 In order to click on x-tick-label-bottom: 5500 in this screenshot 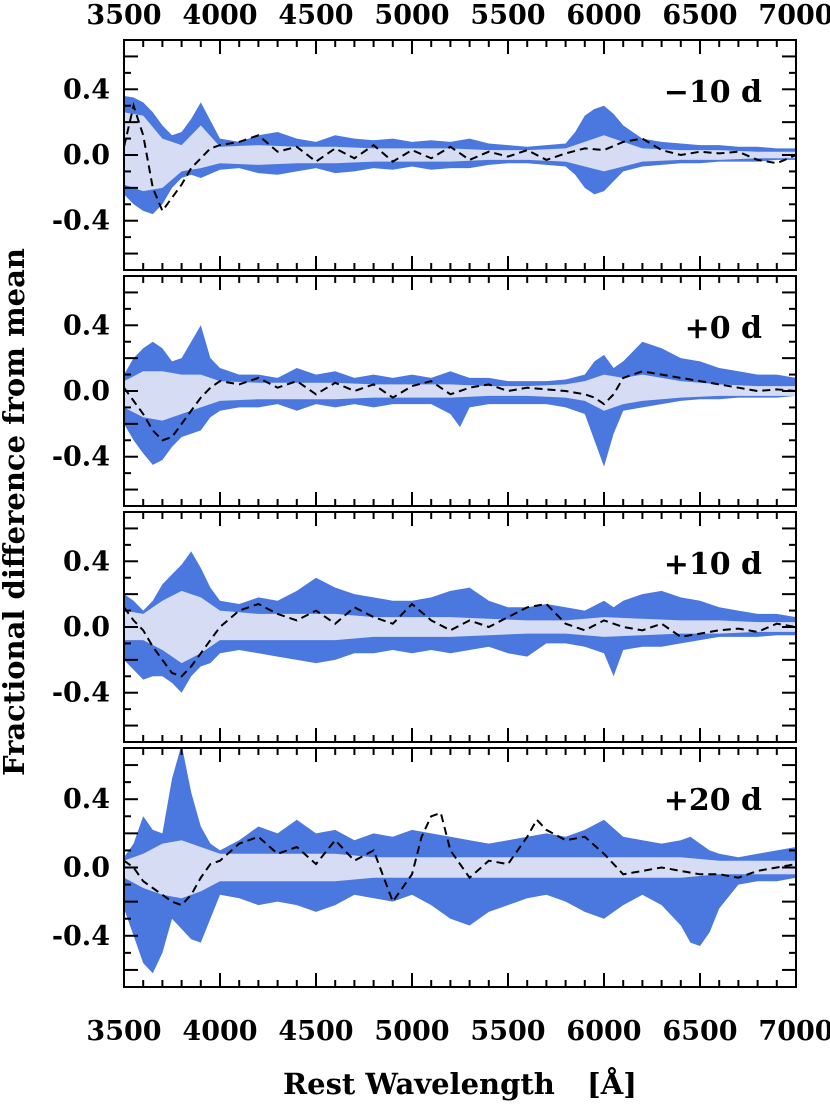, I will do `click(507, 1031)`.